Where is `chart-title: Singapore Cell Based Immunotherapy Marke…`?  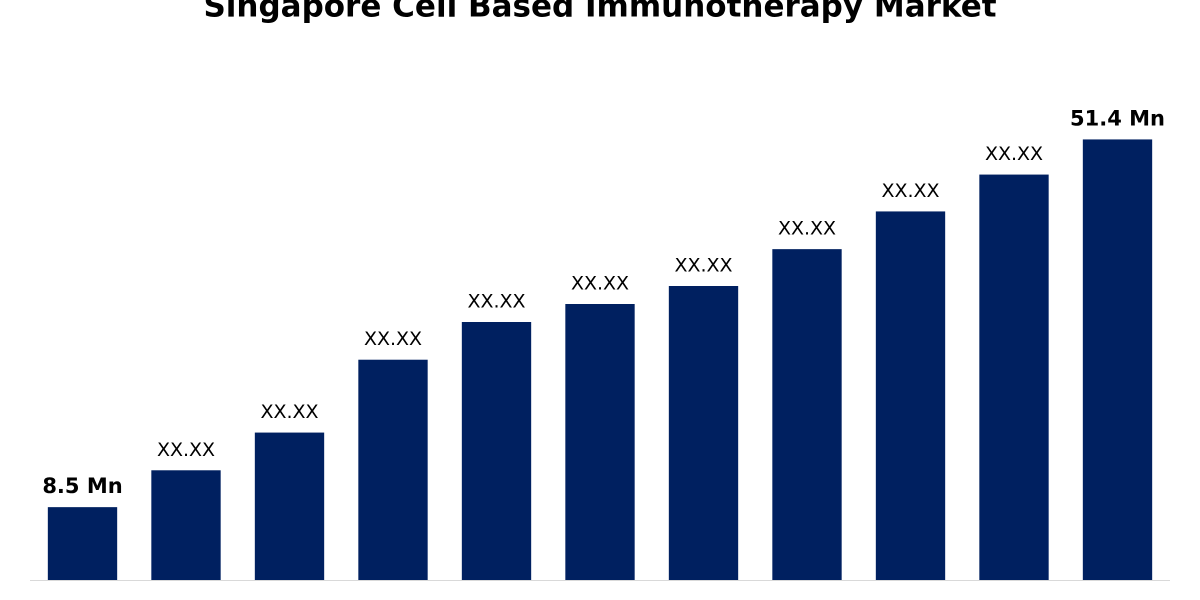
chart-title: Singapore Cell Based Immunotherapy Marke… is located at coordinates (599, 12).